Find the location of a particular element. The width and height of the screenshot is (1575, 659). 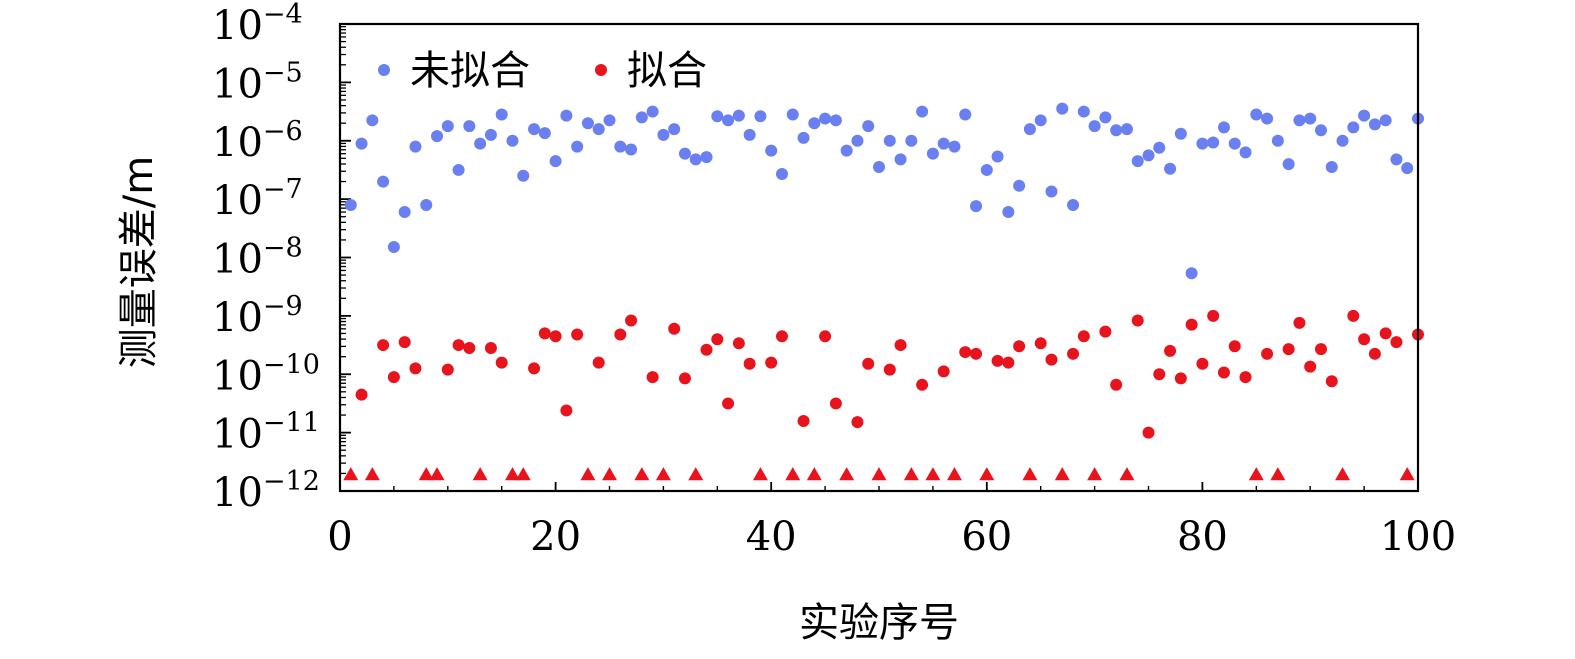

legend-label: 未拟合 is located at coordinates (470, 71).